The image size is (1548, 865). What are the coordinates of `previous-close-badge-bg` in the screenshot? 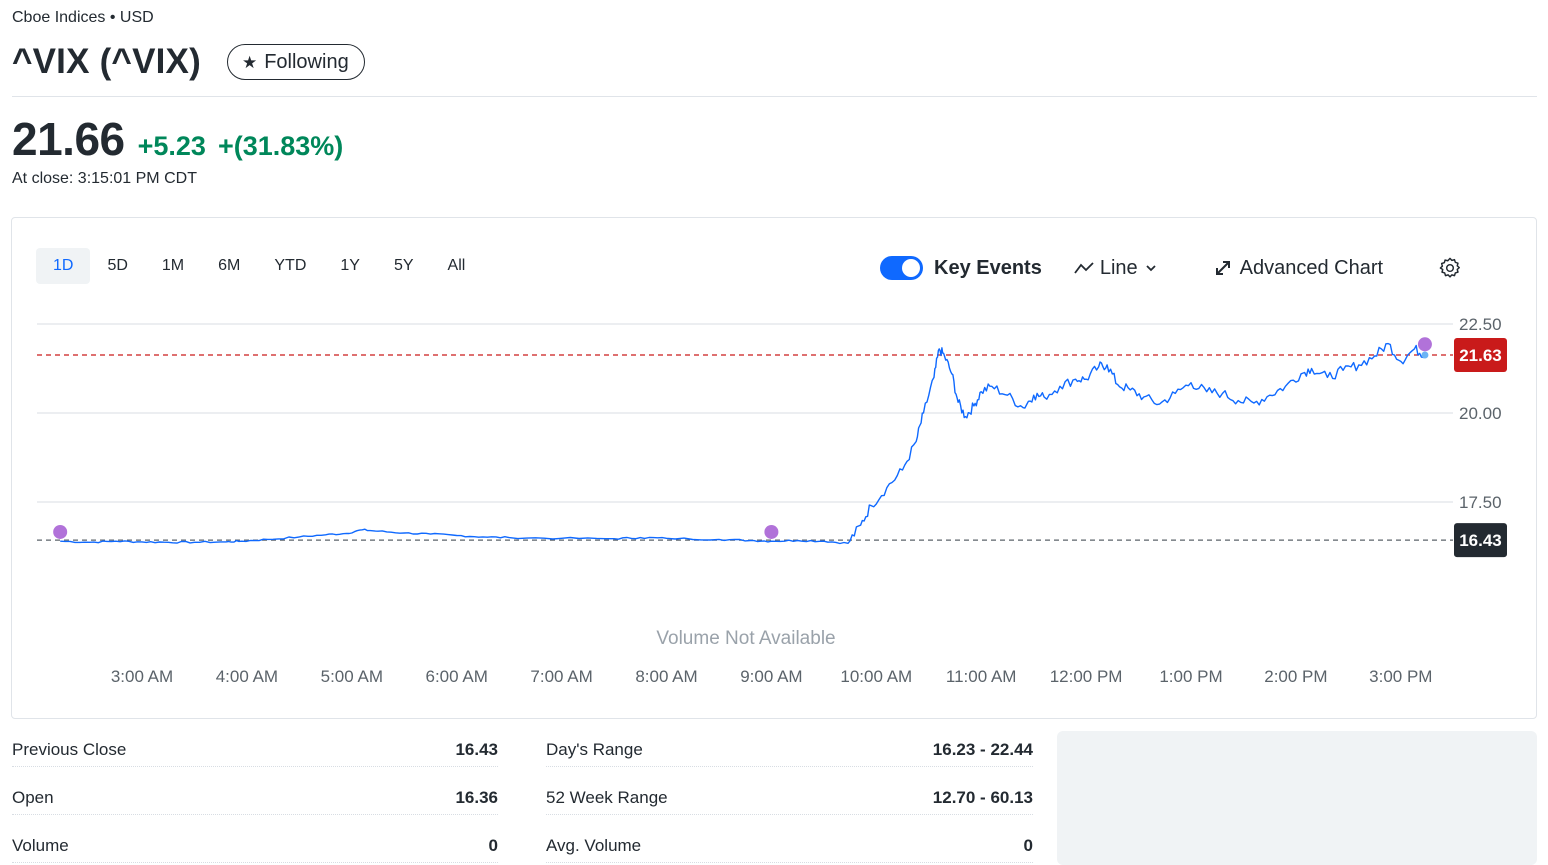 It's located at (1480, 540).